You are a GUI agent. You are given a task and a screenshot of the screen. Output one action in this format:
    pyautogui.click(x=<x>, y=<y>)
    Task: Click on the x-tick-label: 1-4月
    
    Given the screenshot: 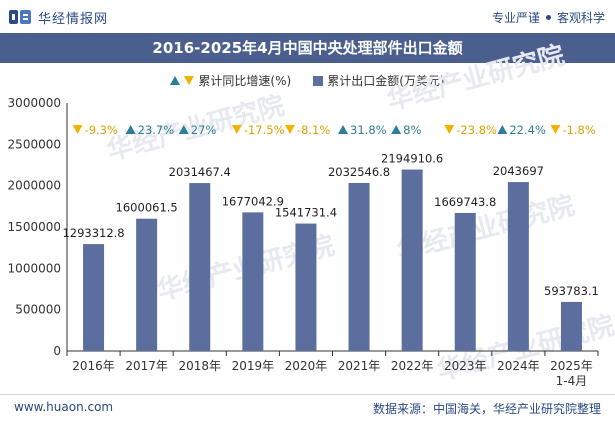 What is the action you would take?
    pyautogui.click(x=572, y=381)
    